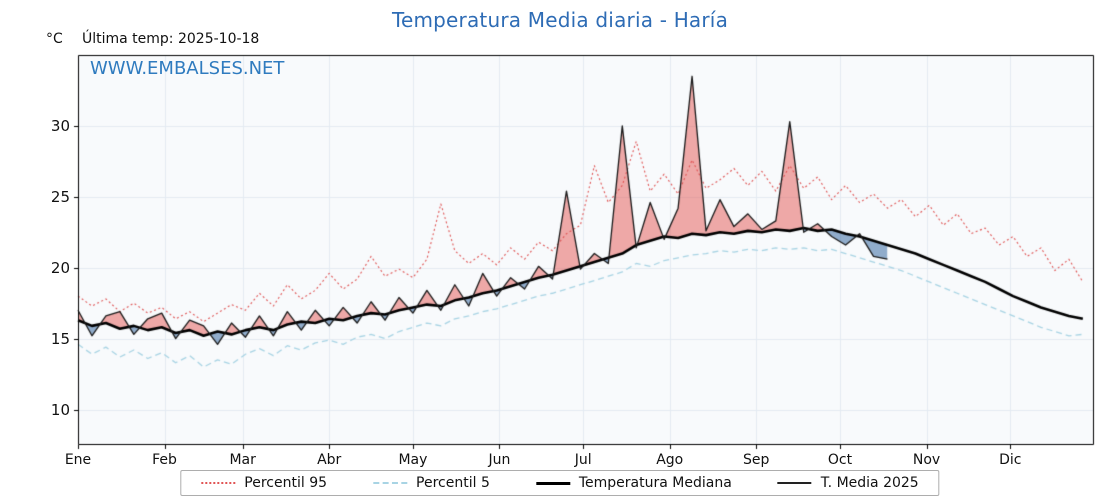 Image resolution: width=1120 pixels, height=500 pixels. What do you see at coordinates (840, 460) in the screenshot?
I see `x-tick-label: Oct` at bounding box center [840, 460].